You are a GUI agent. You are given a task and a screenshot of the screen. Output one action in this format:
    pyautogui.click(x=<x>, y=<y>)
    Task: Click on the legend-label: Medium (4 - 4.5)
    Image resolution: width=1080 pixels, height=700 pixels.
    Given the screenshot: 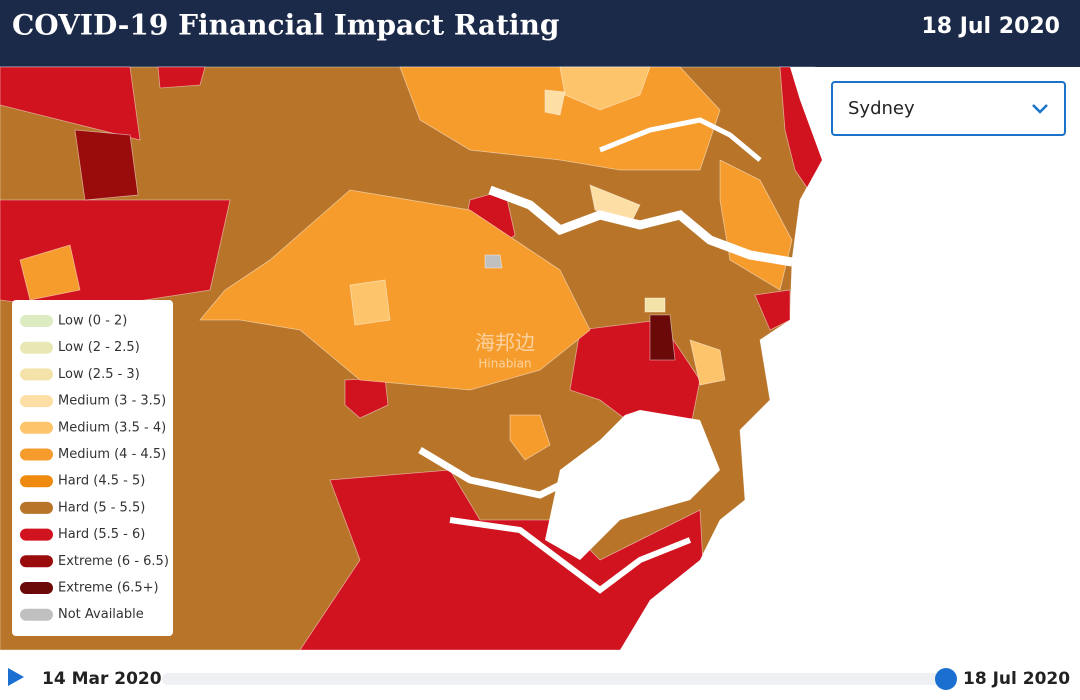 What is the action you would take?
    pyautogui.click(x=112, y=454)
    